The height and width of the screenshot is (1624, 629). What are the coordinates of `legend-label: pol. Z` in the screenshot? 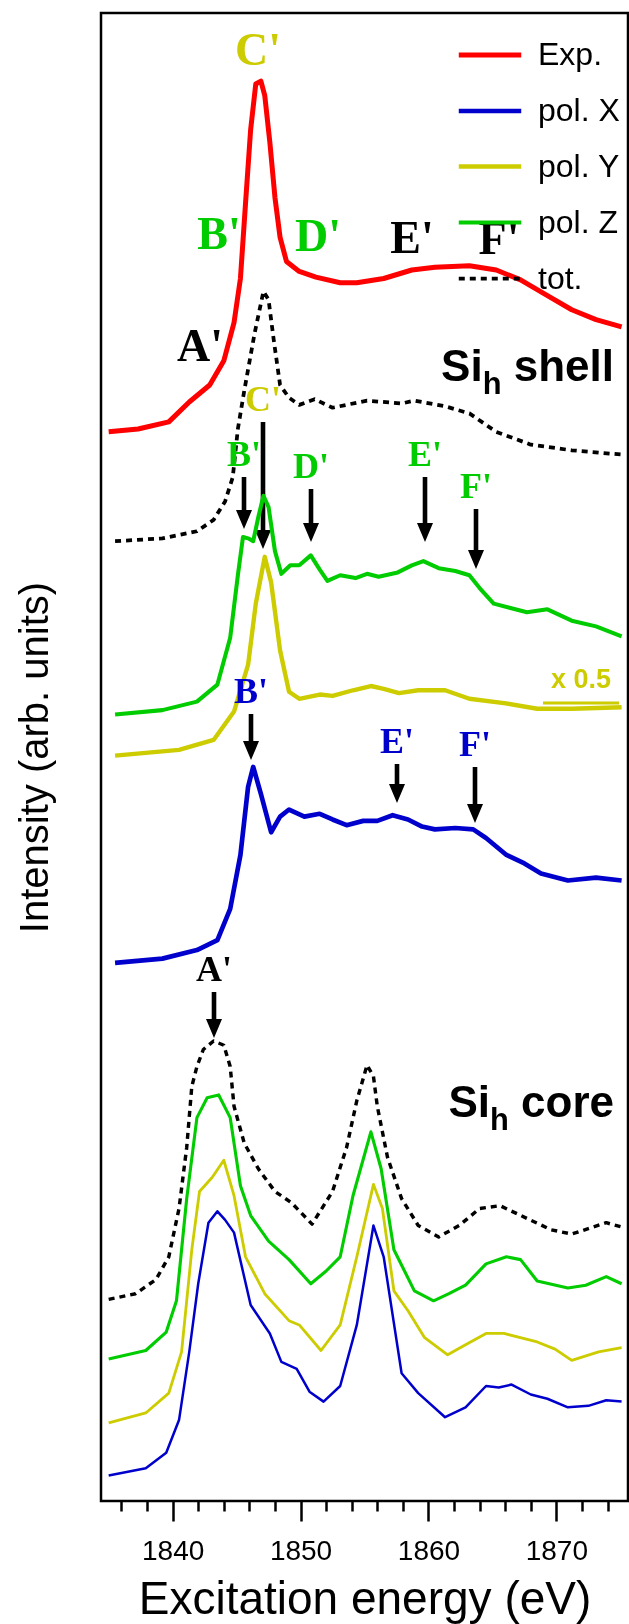 It's located at (578, 221).